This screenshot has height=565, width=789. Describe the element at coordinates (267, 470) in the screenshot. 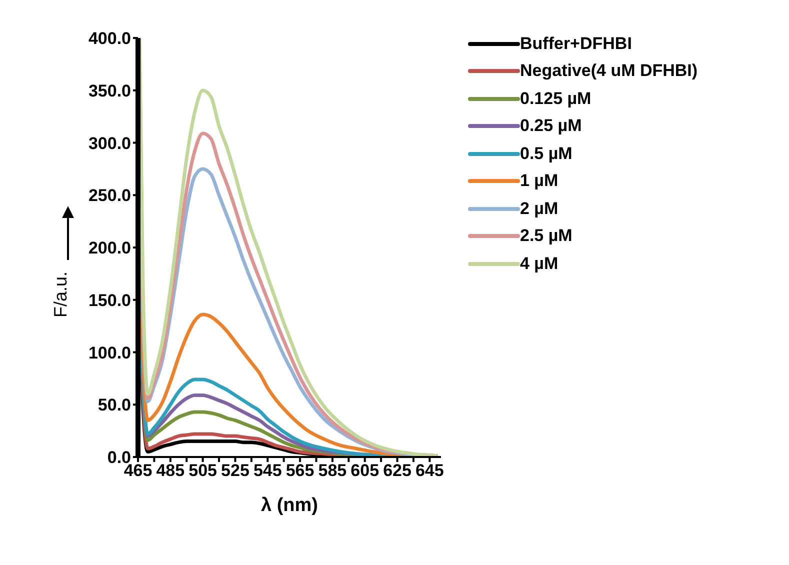

I see `x-tick-label: 545` at that location.